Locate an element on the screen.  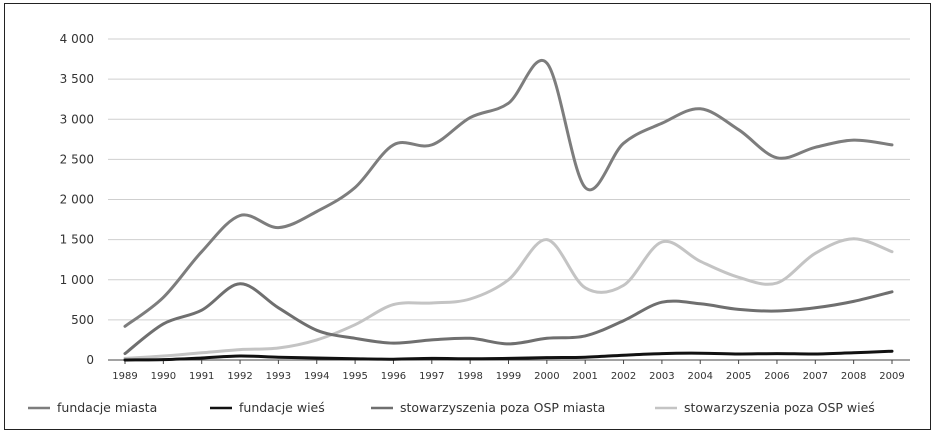
legend-label: fundacje wieś is located at coordinates (282, 407).